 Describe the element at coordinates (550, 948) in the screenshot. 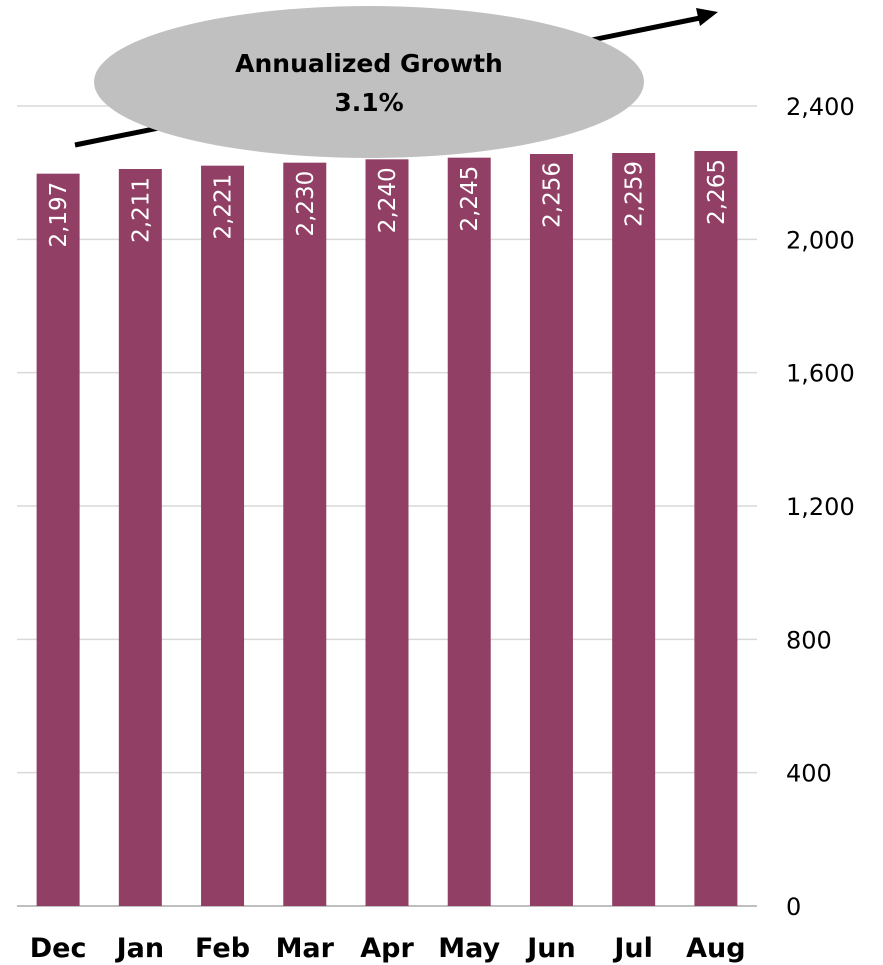

I see `x-tick-label: Jun` at that location.